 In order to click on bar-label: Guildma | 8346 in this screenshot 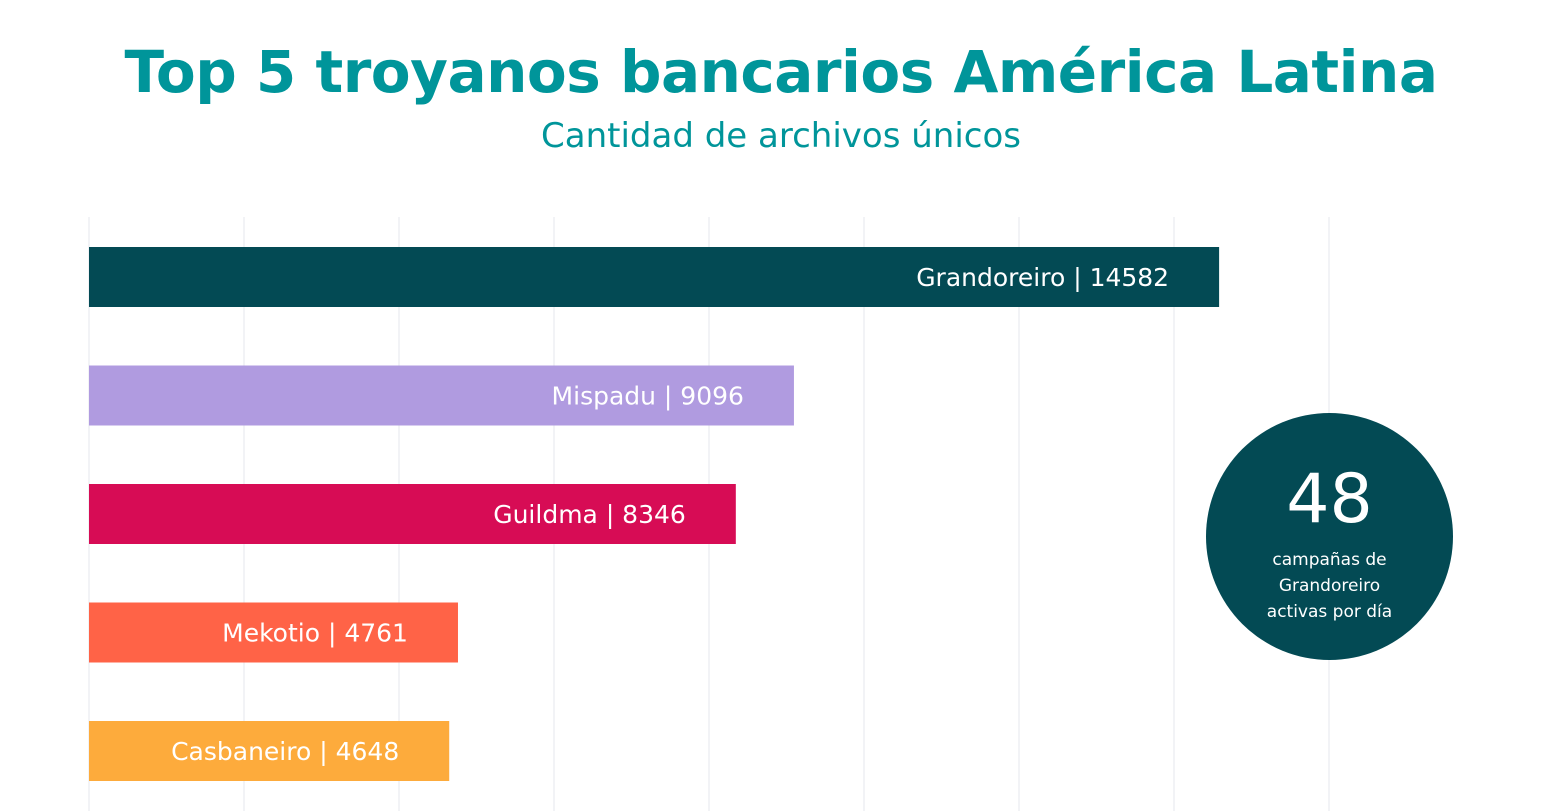, I will do `click(589, 514)`.